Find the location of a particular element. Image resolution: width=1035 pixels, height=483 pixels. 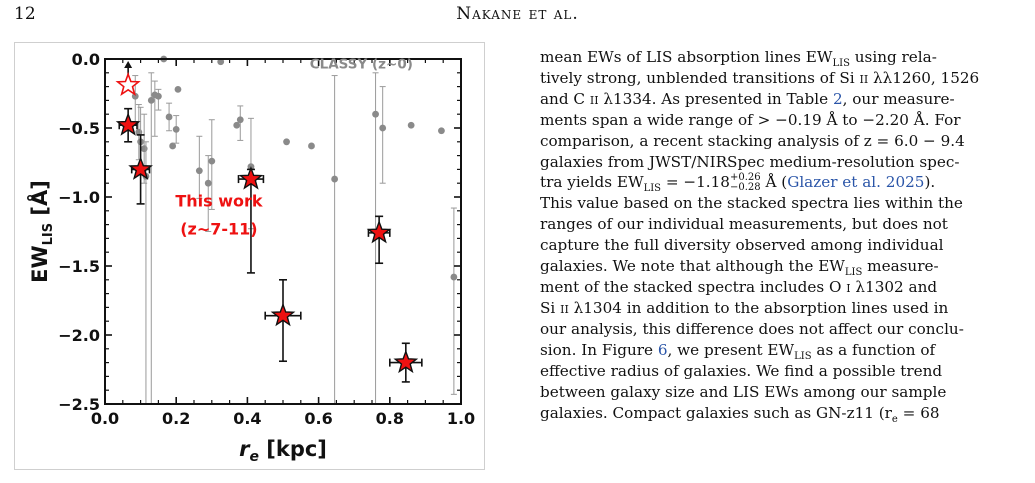

figure-reference-link: 6 is located at coordinates (662, 349).